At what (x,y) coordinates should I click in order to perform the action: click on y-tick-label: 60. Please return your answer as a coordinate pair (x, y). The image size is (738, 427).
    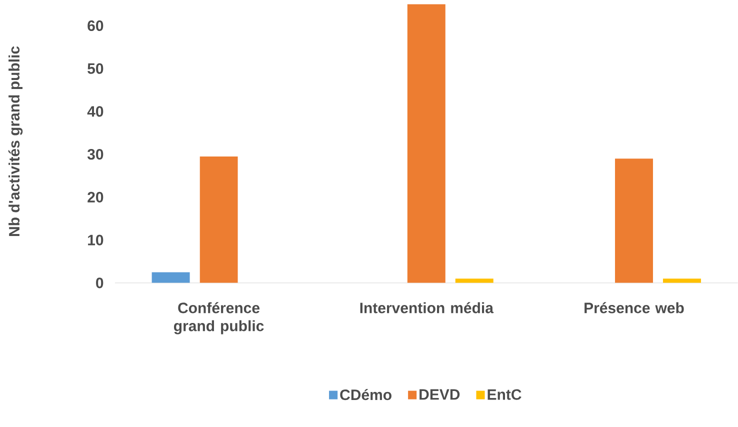
    Looking at the image, I should click on (96, 26).